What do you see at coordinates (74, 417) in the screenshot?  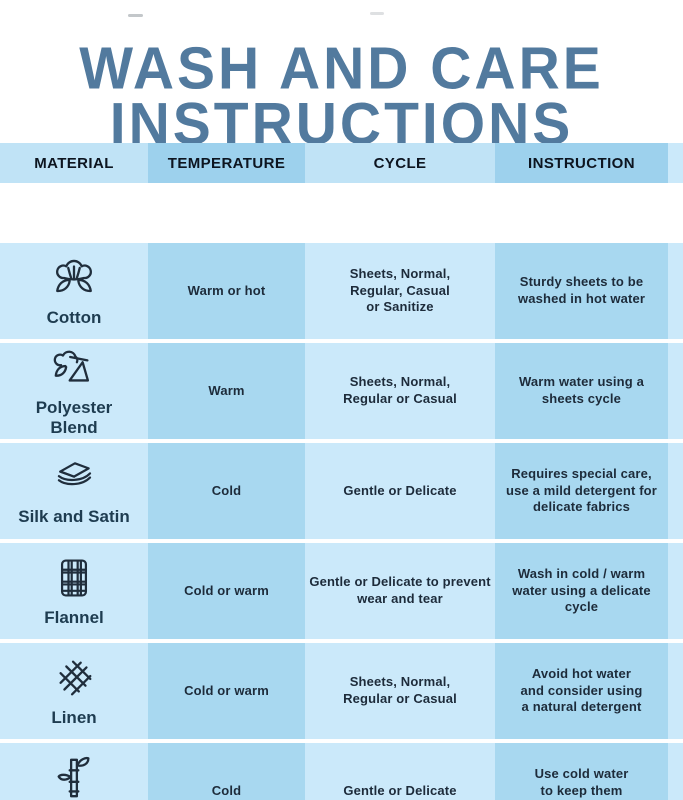 I see `material-label: Polyester Blend` at bounding box center [74, 417].